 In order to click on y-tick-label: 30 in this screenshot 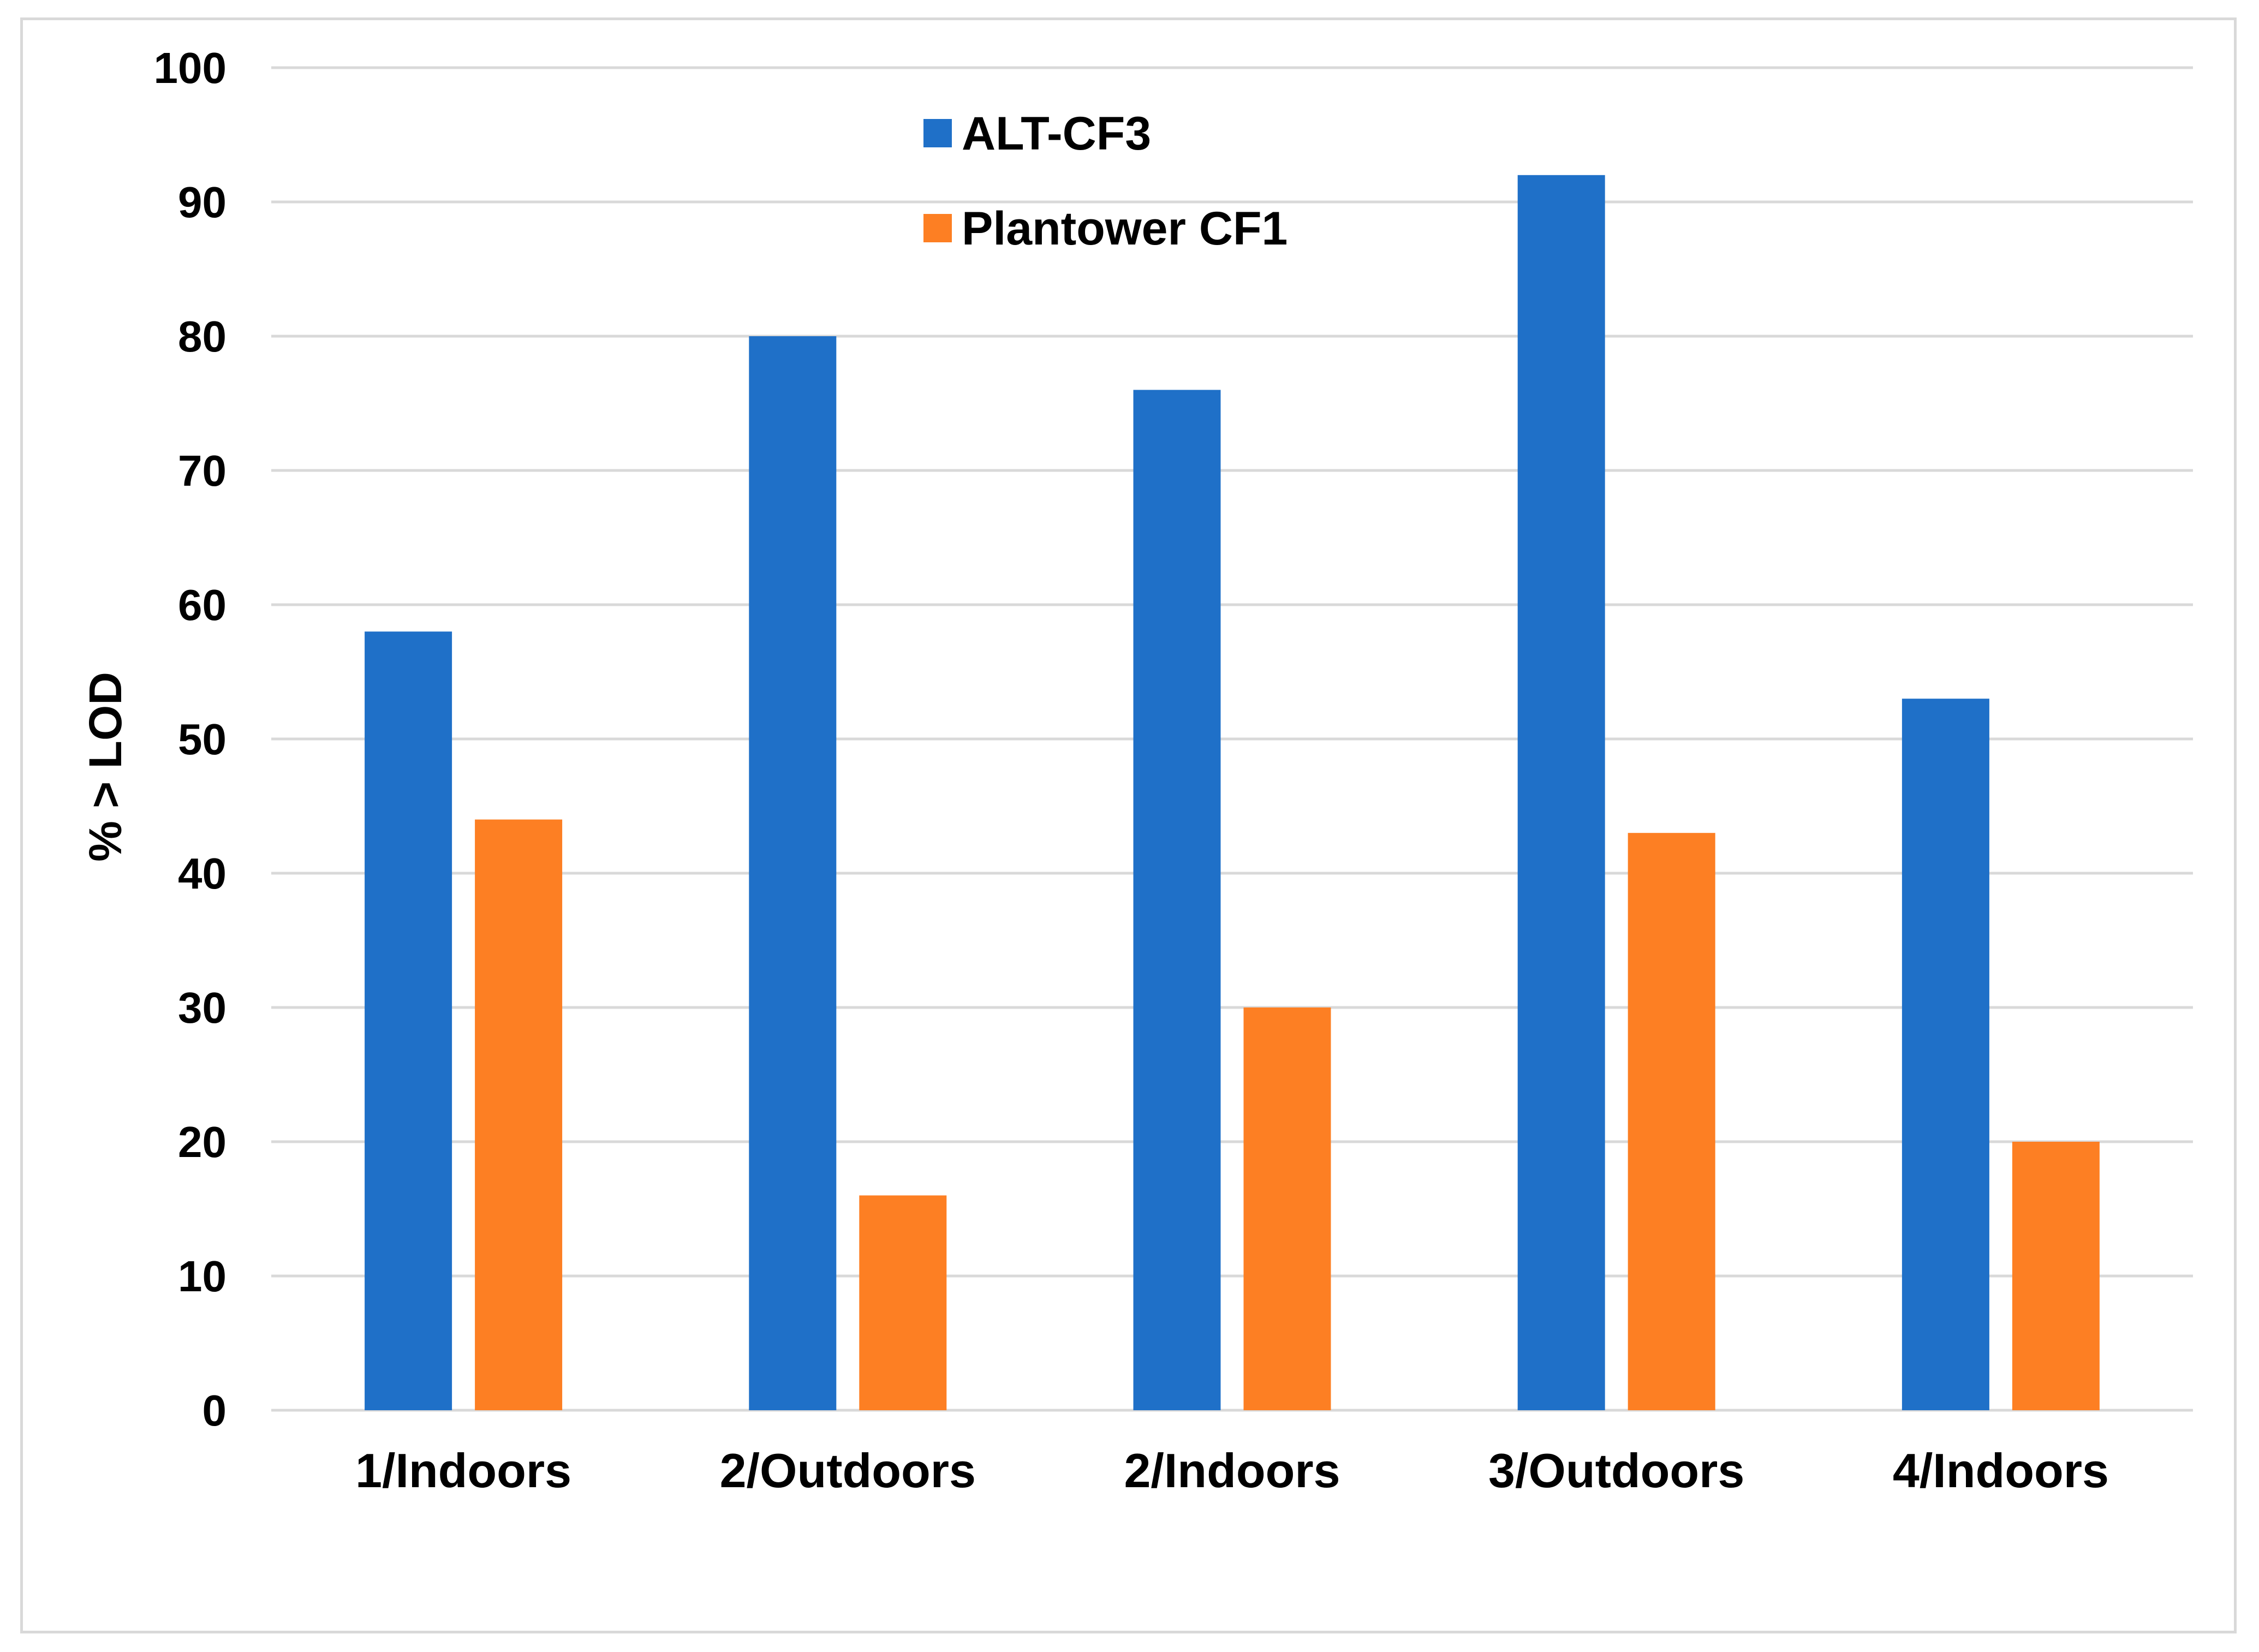, I will do `click(202, 1007)`.